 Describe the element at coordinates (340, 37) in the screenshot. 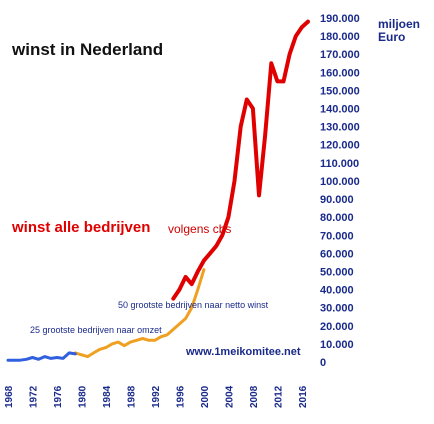

I see `y-tick-label: 180.000` at that location.